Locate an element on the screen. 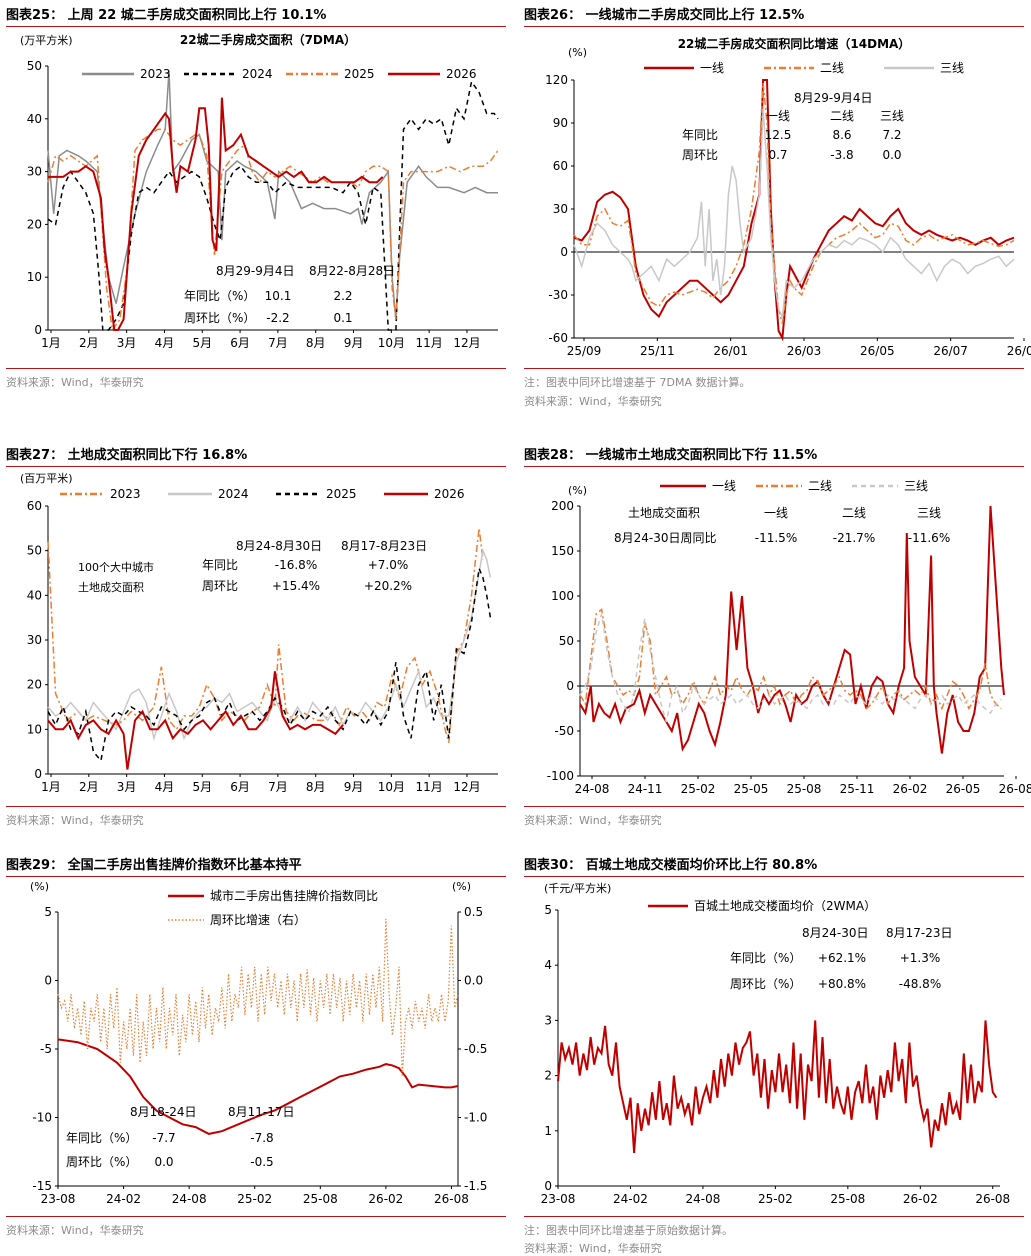  panel-27-source: 资料来源：Wind，华泰研究 is located at coordinates (75, 820).